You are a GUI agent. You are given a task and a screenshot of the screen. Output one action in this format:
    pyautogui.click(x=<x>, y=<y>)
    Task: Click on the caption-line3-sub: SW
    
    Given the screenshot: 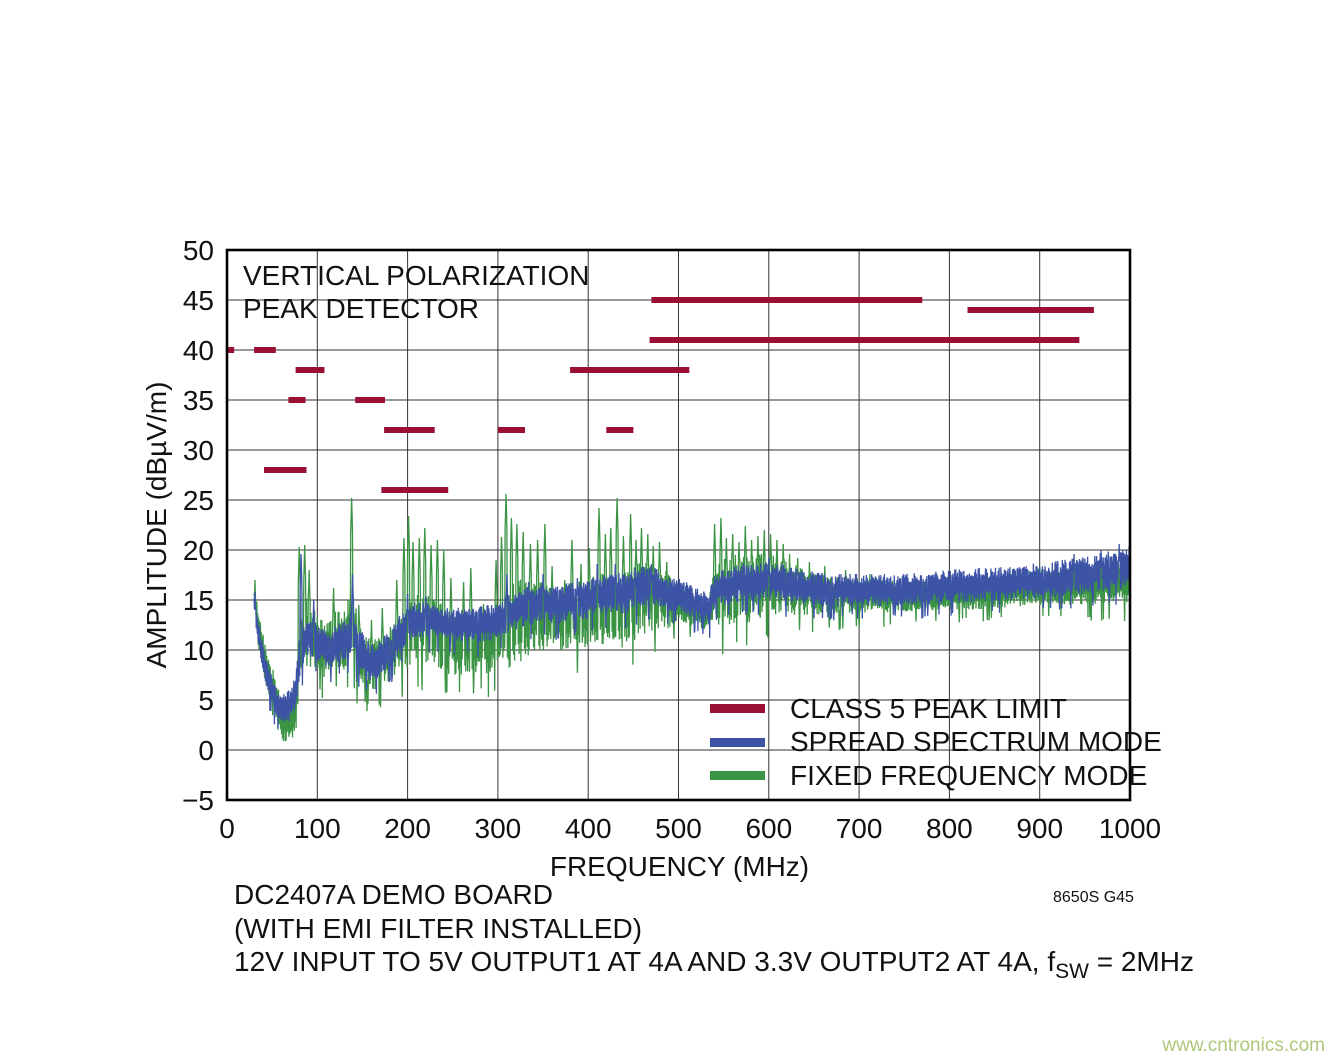 What is the action you would take?
    pyautogui.click(x=1072, y=971)
    